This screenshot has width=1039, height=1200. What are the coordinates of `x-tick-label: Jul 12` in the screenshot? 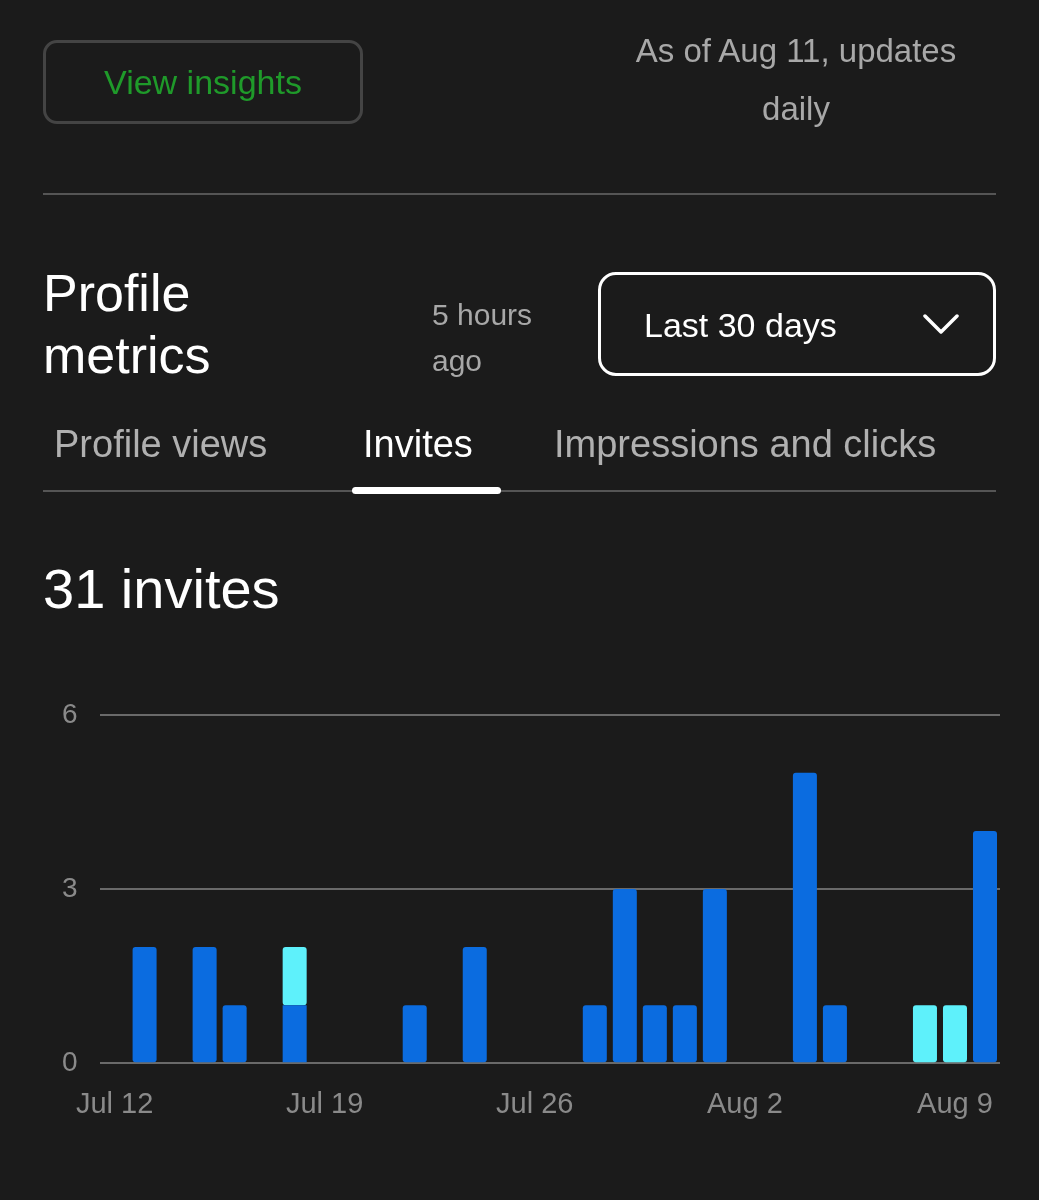 It's located at (114, 1102).